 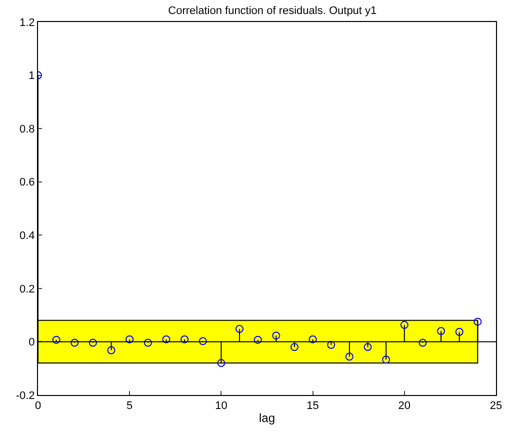 I want to click on chart-title: Correlation function of residuals. Output y1, so click(x=272, y=11).